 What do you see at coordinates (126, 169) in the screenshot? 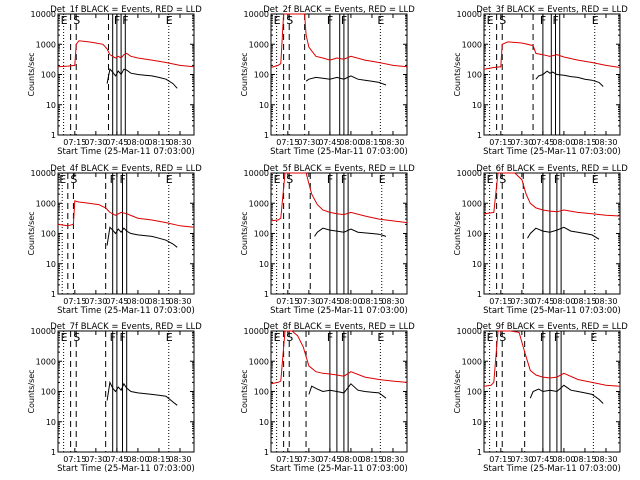
I see `panel-title: Det_4f BLACK = Events, RED = LLD` at bounding box center [126, 169].